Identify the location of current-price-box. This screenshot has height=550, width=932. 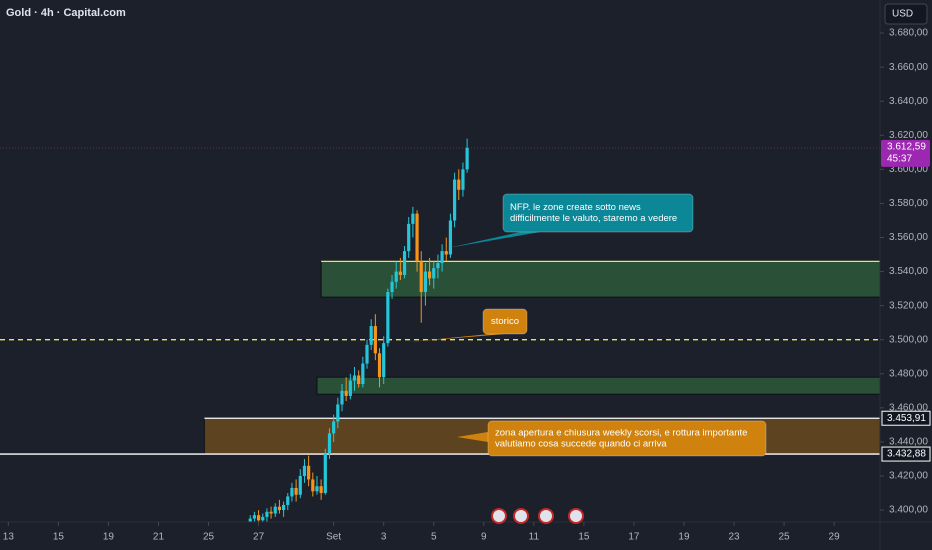
(905, 153).